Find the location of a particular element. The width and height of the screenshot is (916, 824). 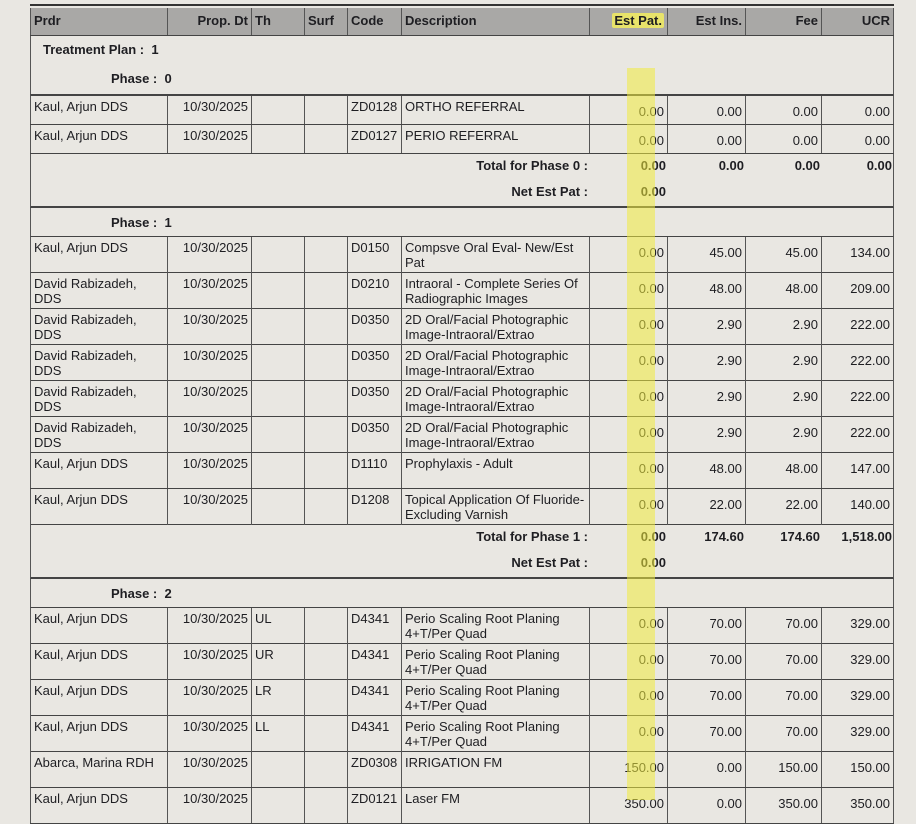

phase-header: Phase : 0 is located at coordinates (462, 83).